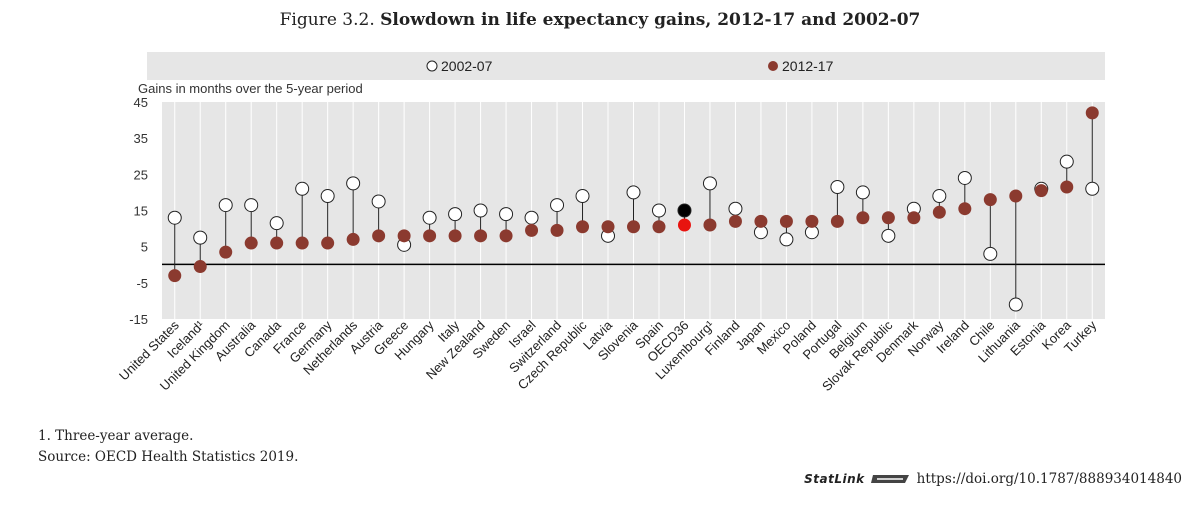 This screenshot has width=1200, height=505. What do you see at coordinates (889, 479) in the screenshot?
I see `statlink-logo-icon` at bounding box center [889, 479].